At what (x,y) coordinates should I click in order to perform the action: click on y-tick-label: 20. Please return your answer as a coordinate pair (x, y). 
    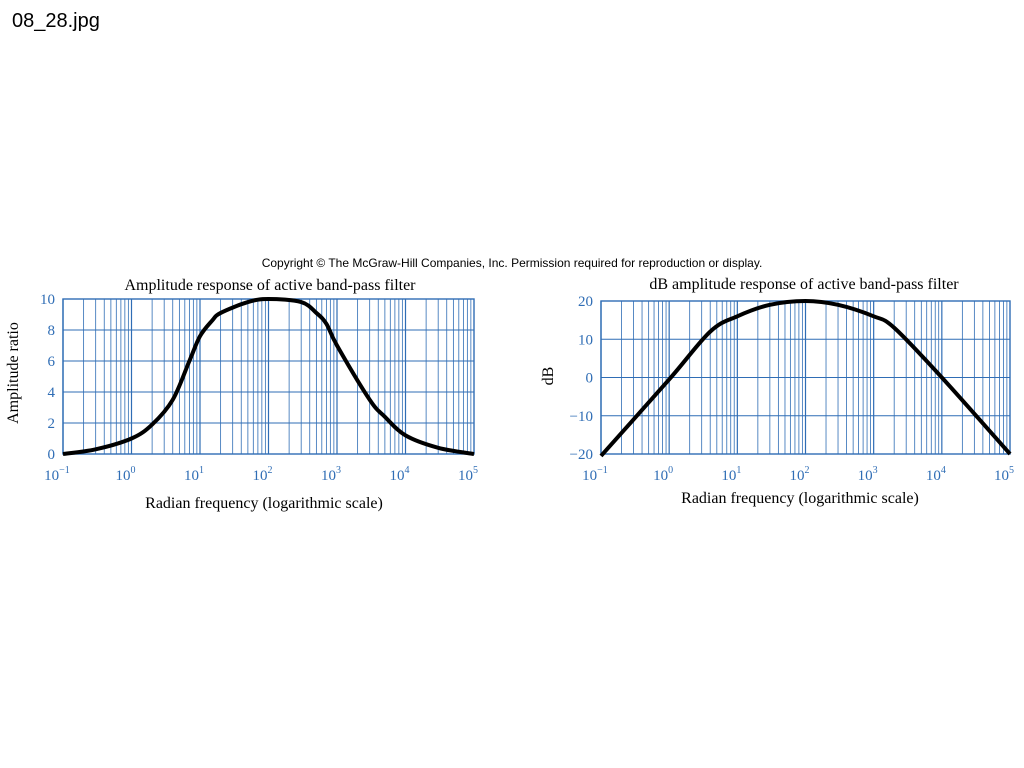
    Looking at the image, I should click on (585, 302).